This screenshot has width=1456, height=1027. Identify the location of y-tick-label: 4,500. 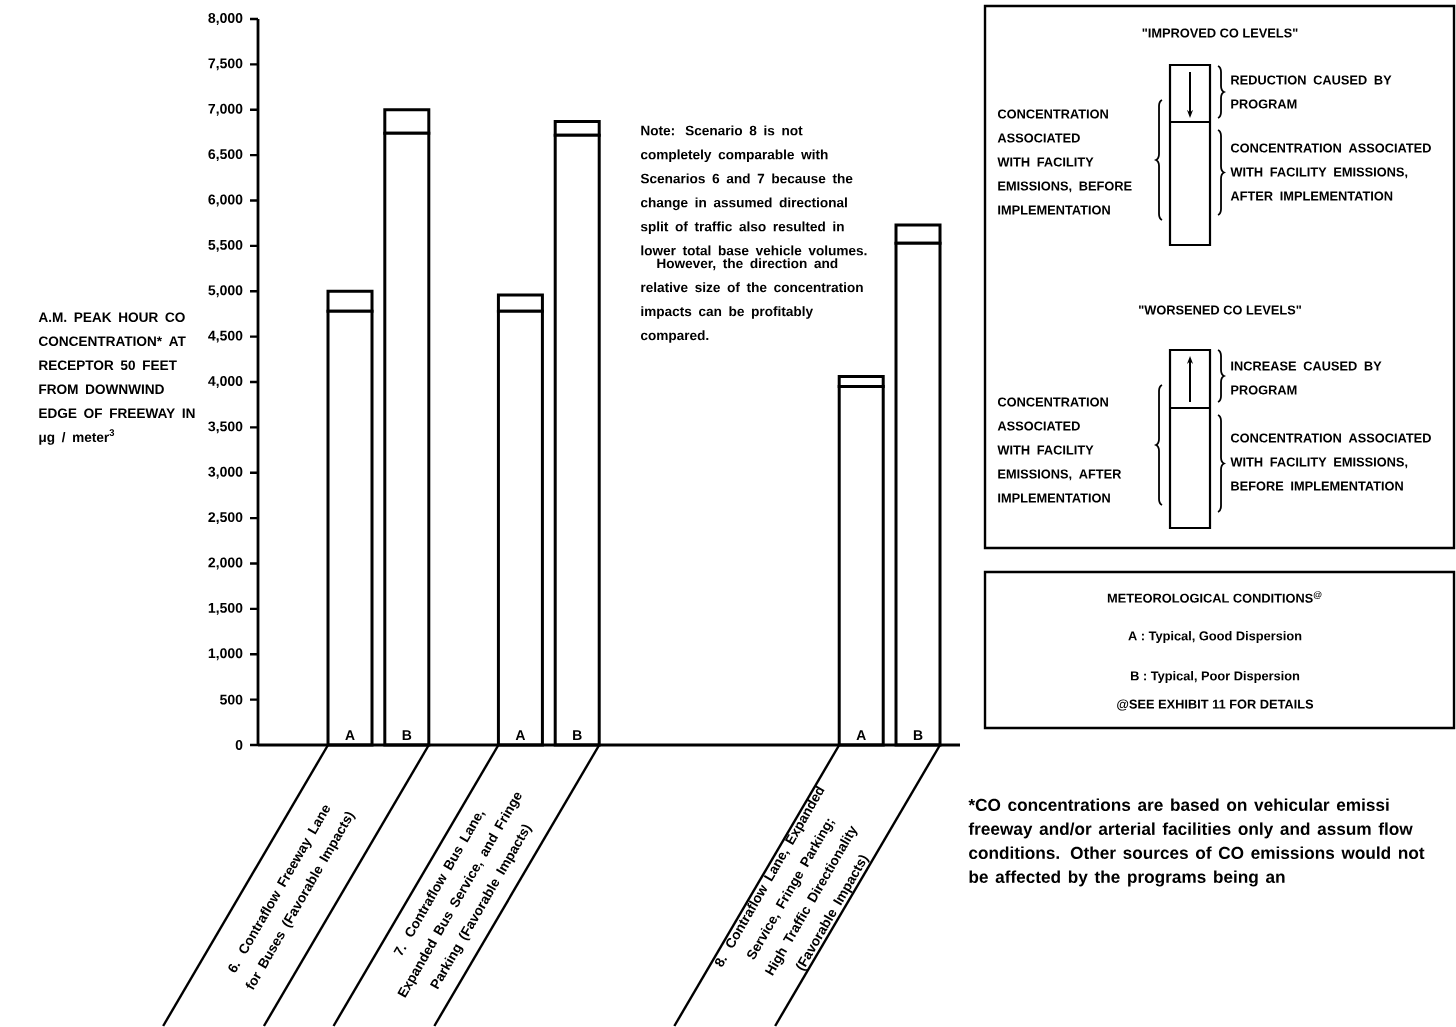
(225, 336).